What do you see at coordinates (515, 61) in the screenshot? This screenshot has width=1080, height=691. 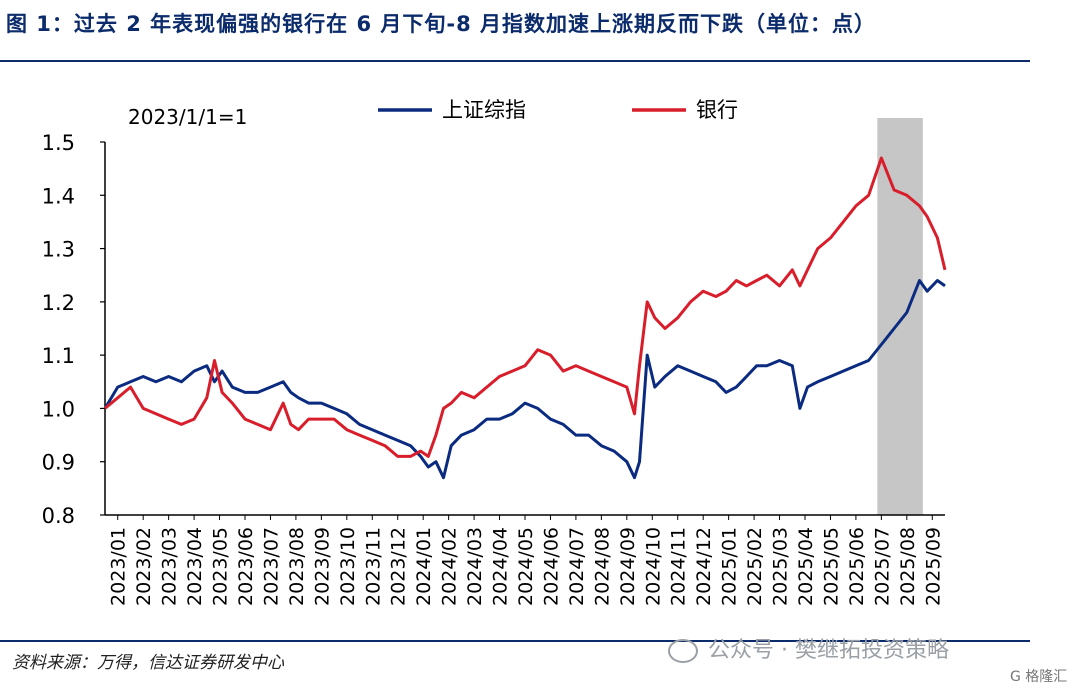 I see `title-divider` at bounding box center [515, 61].